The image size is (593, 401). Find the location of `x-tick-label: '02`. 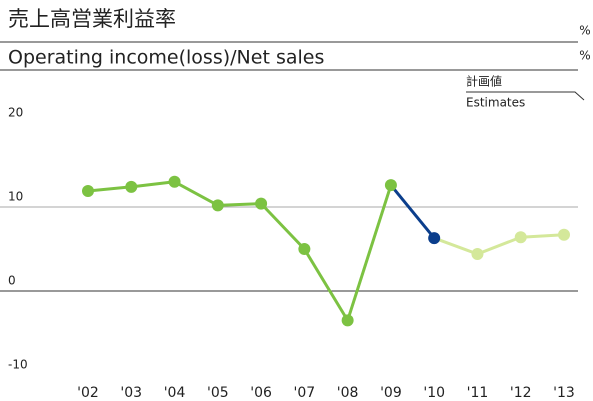

x-tick-label: '02 is located at coordinates (88, 393).